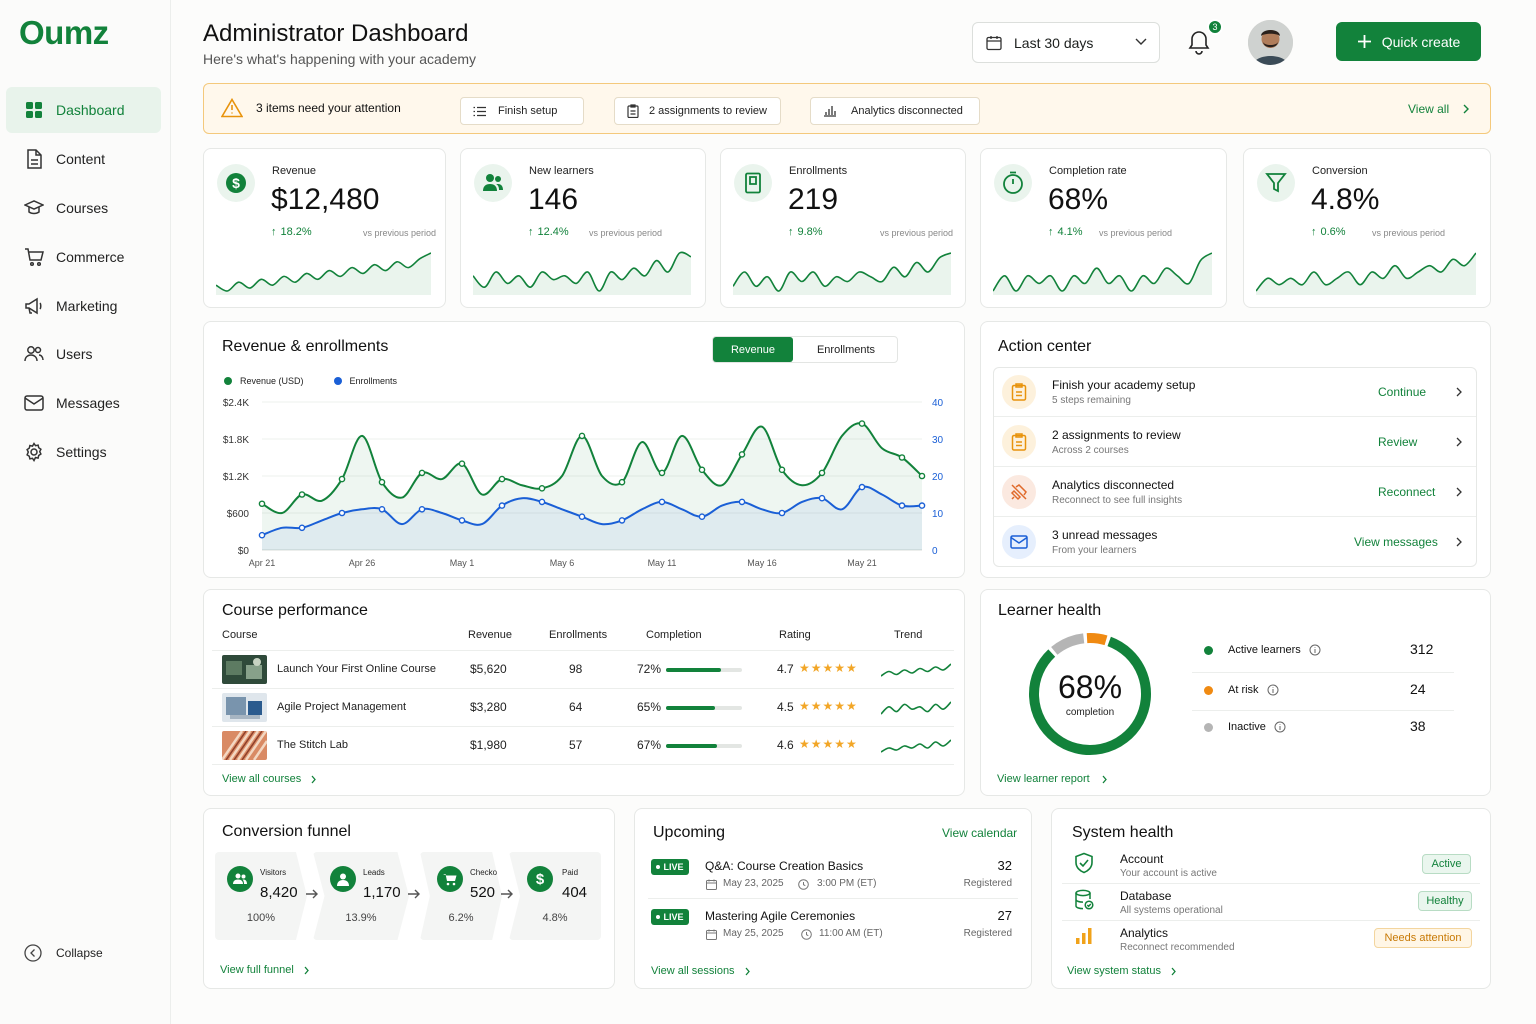 The image size is (1536, 1024). I want to click on view-full-funnel-link: View full funnel, so click(264, 970).